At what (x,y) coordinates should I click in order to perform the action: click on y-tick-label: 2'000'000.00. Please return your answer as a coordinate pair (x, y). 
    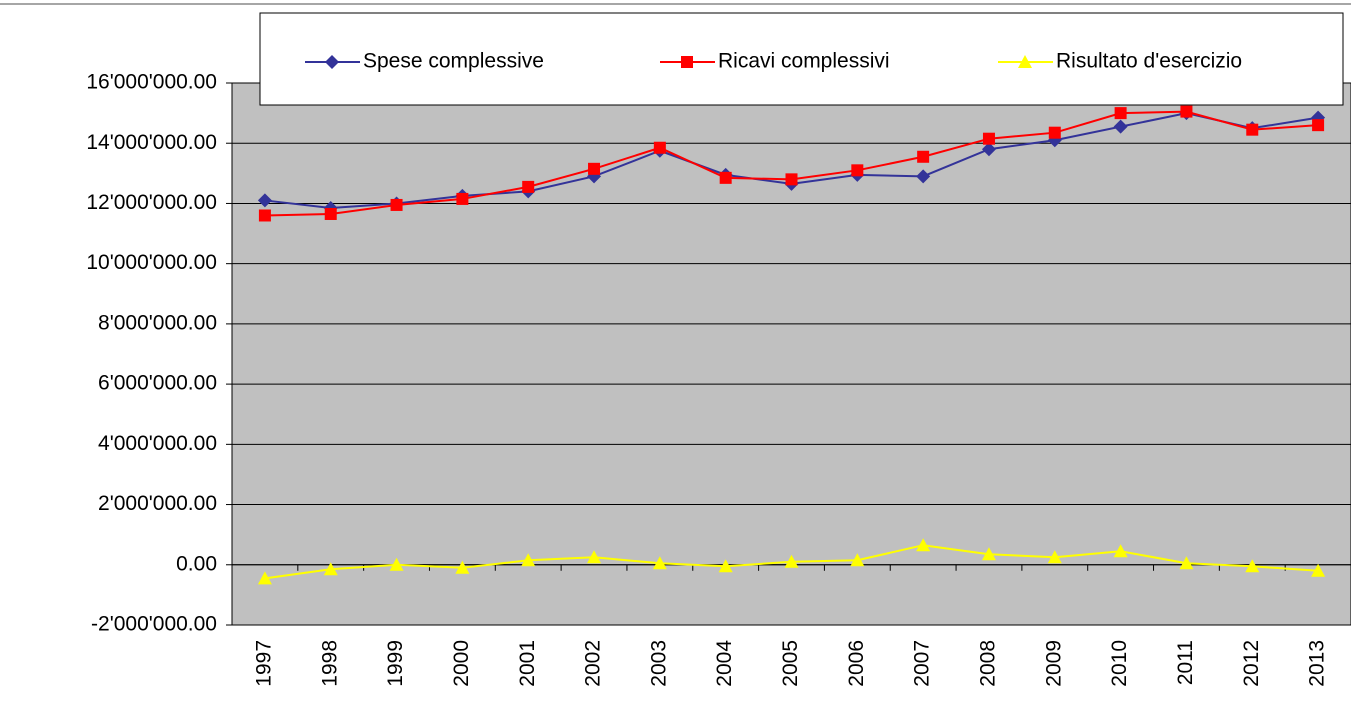
    Looking at the image, I should click on (157, 503).